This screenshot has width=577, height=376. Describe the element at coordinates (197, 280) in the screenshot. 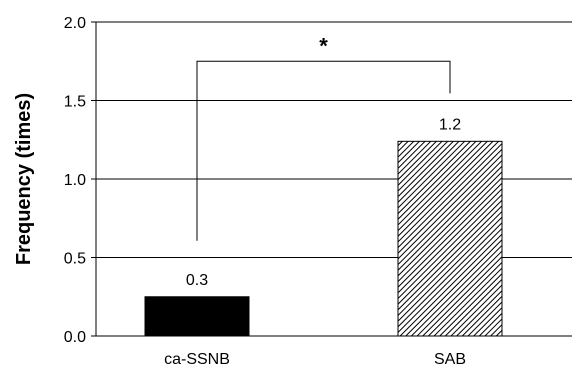

I see `data-label: 0.3` at that location.